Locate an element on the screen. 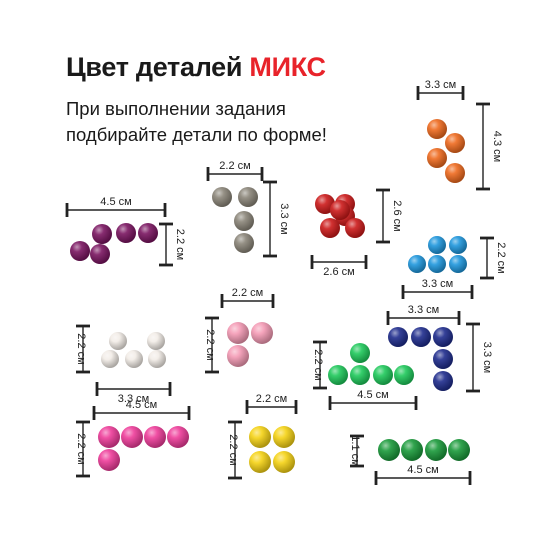 The height and width of the screenshot is (538, 538). dim-gray-height: 3.3 см is located at coordinates (276, 219).